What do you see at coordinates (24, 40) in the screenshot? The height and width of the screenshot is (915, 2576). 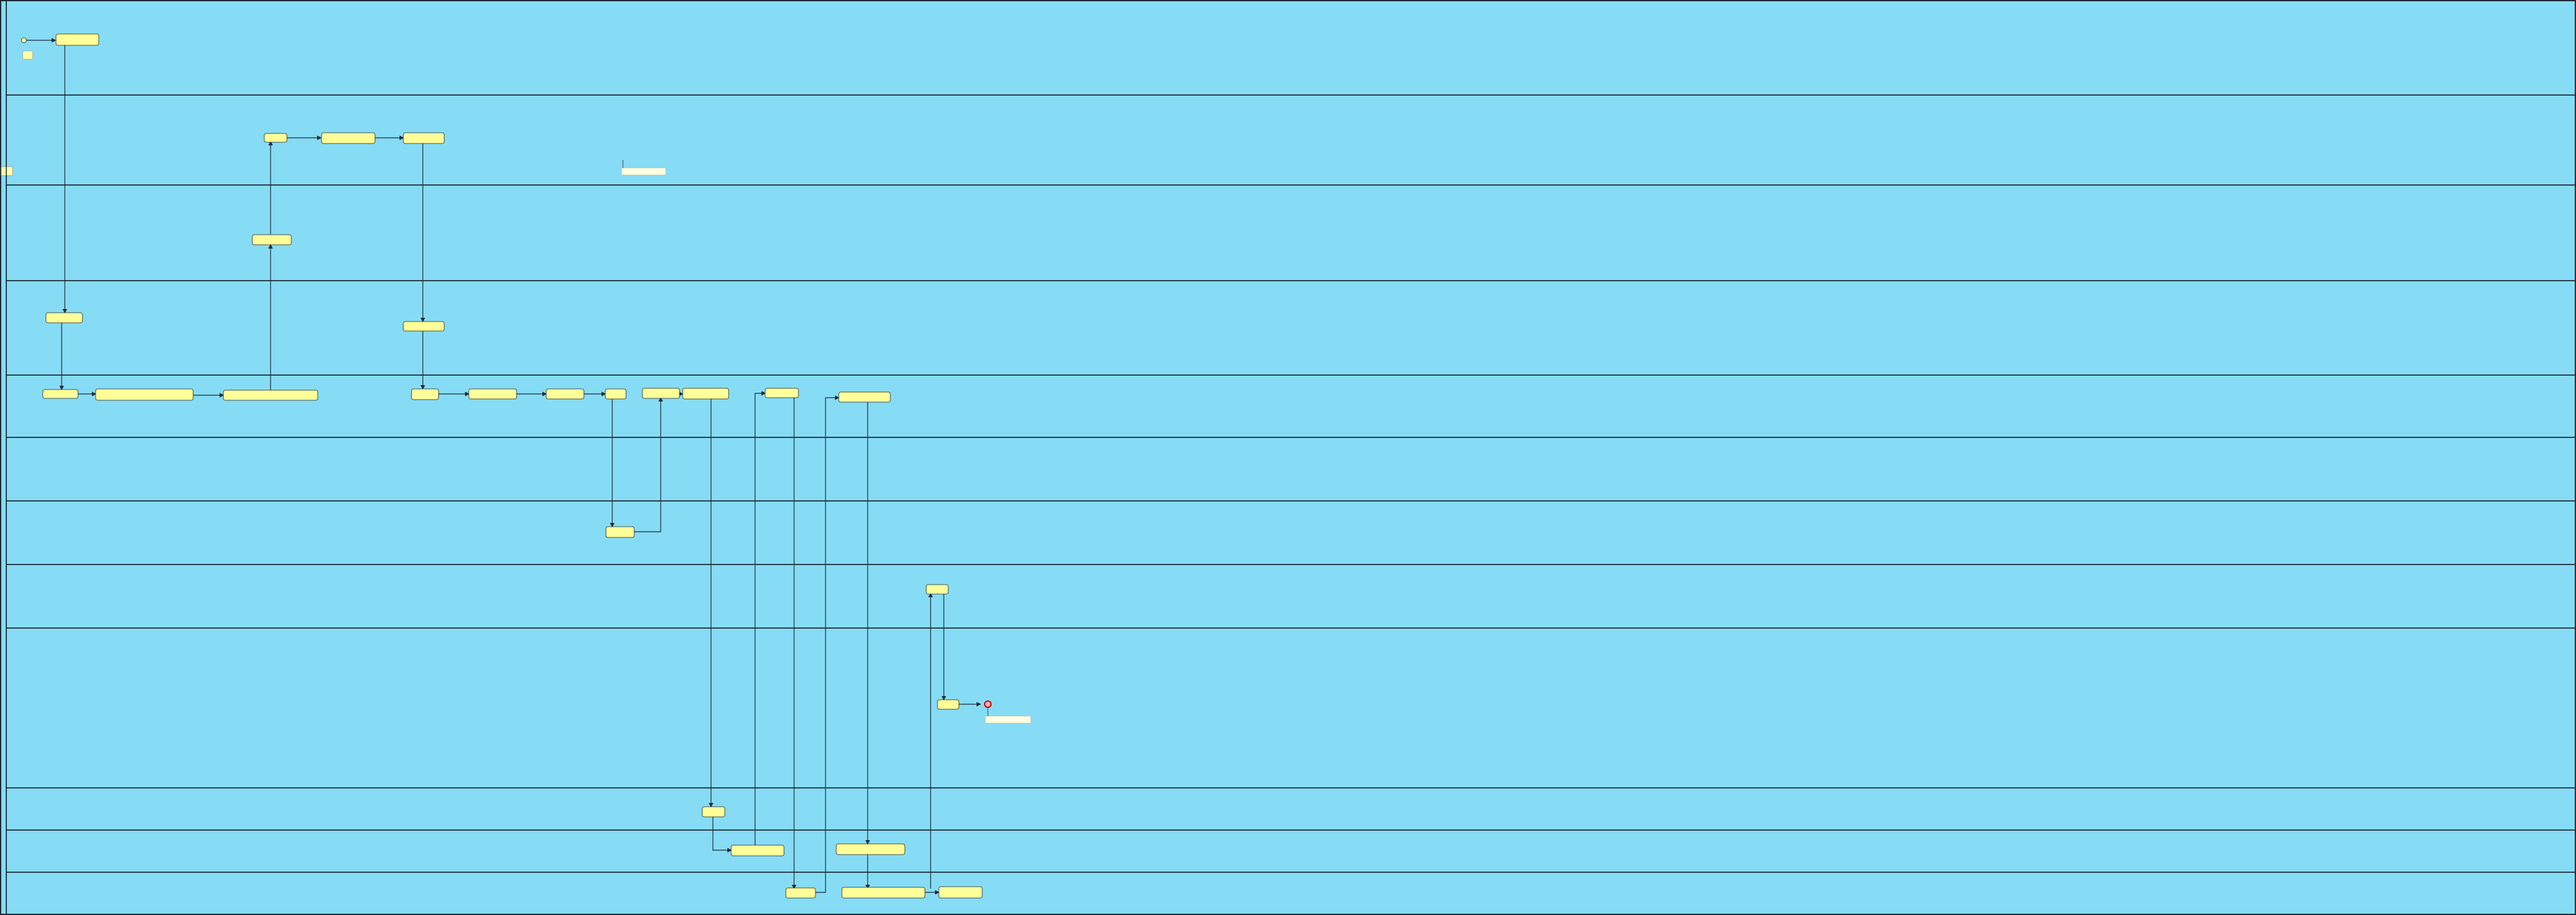 I see `start-event` at bounding box center [24, 40].